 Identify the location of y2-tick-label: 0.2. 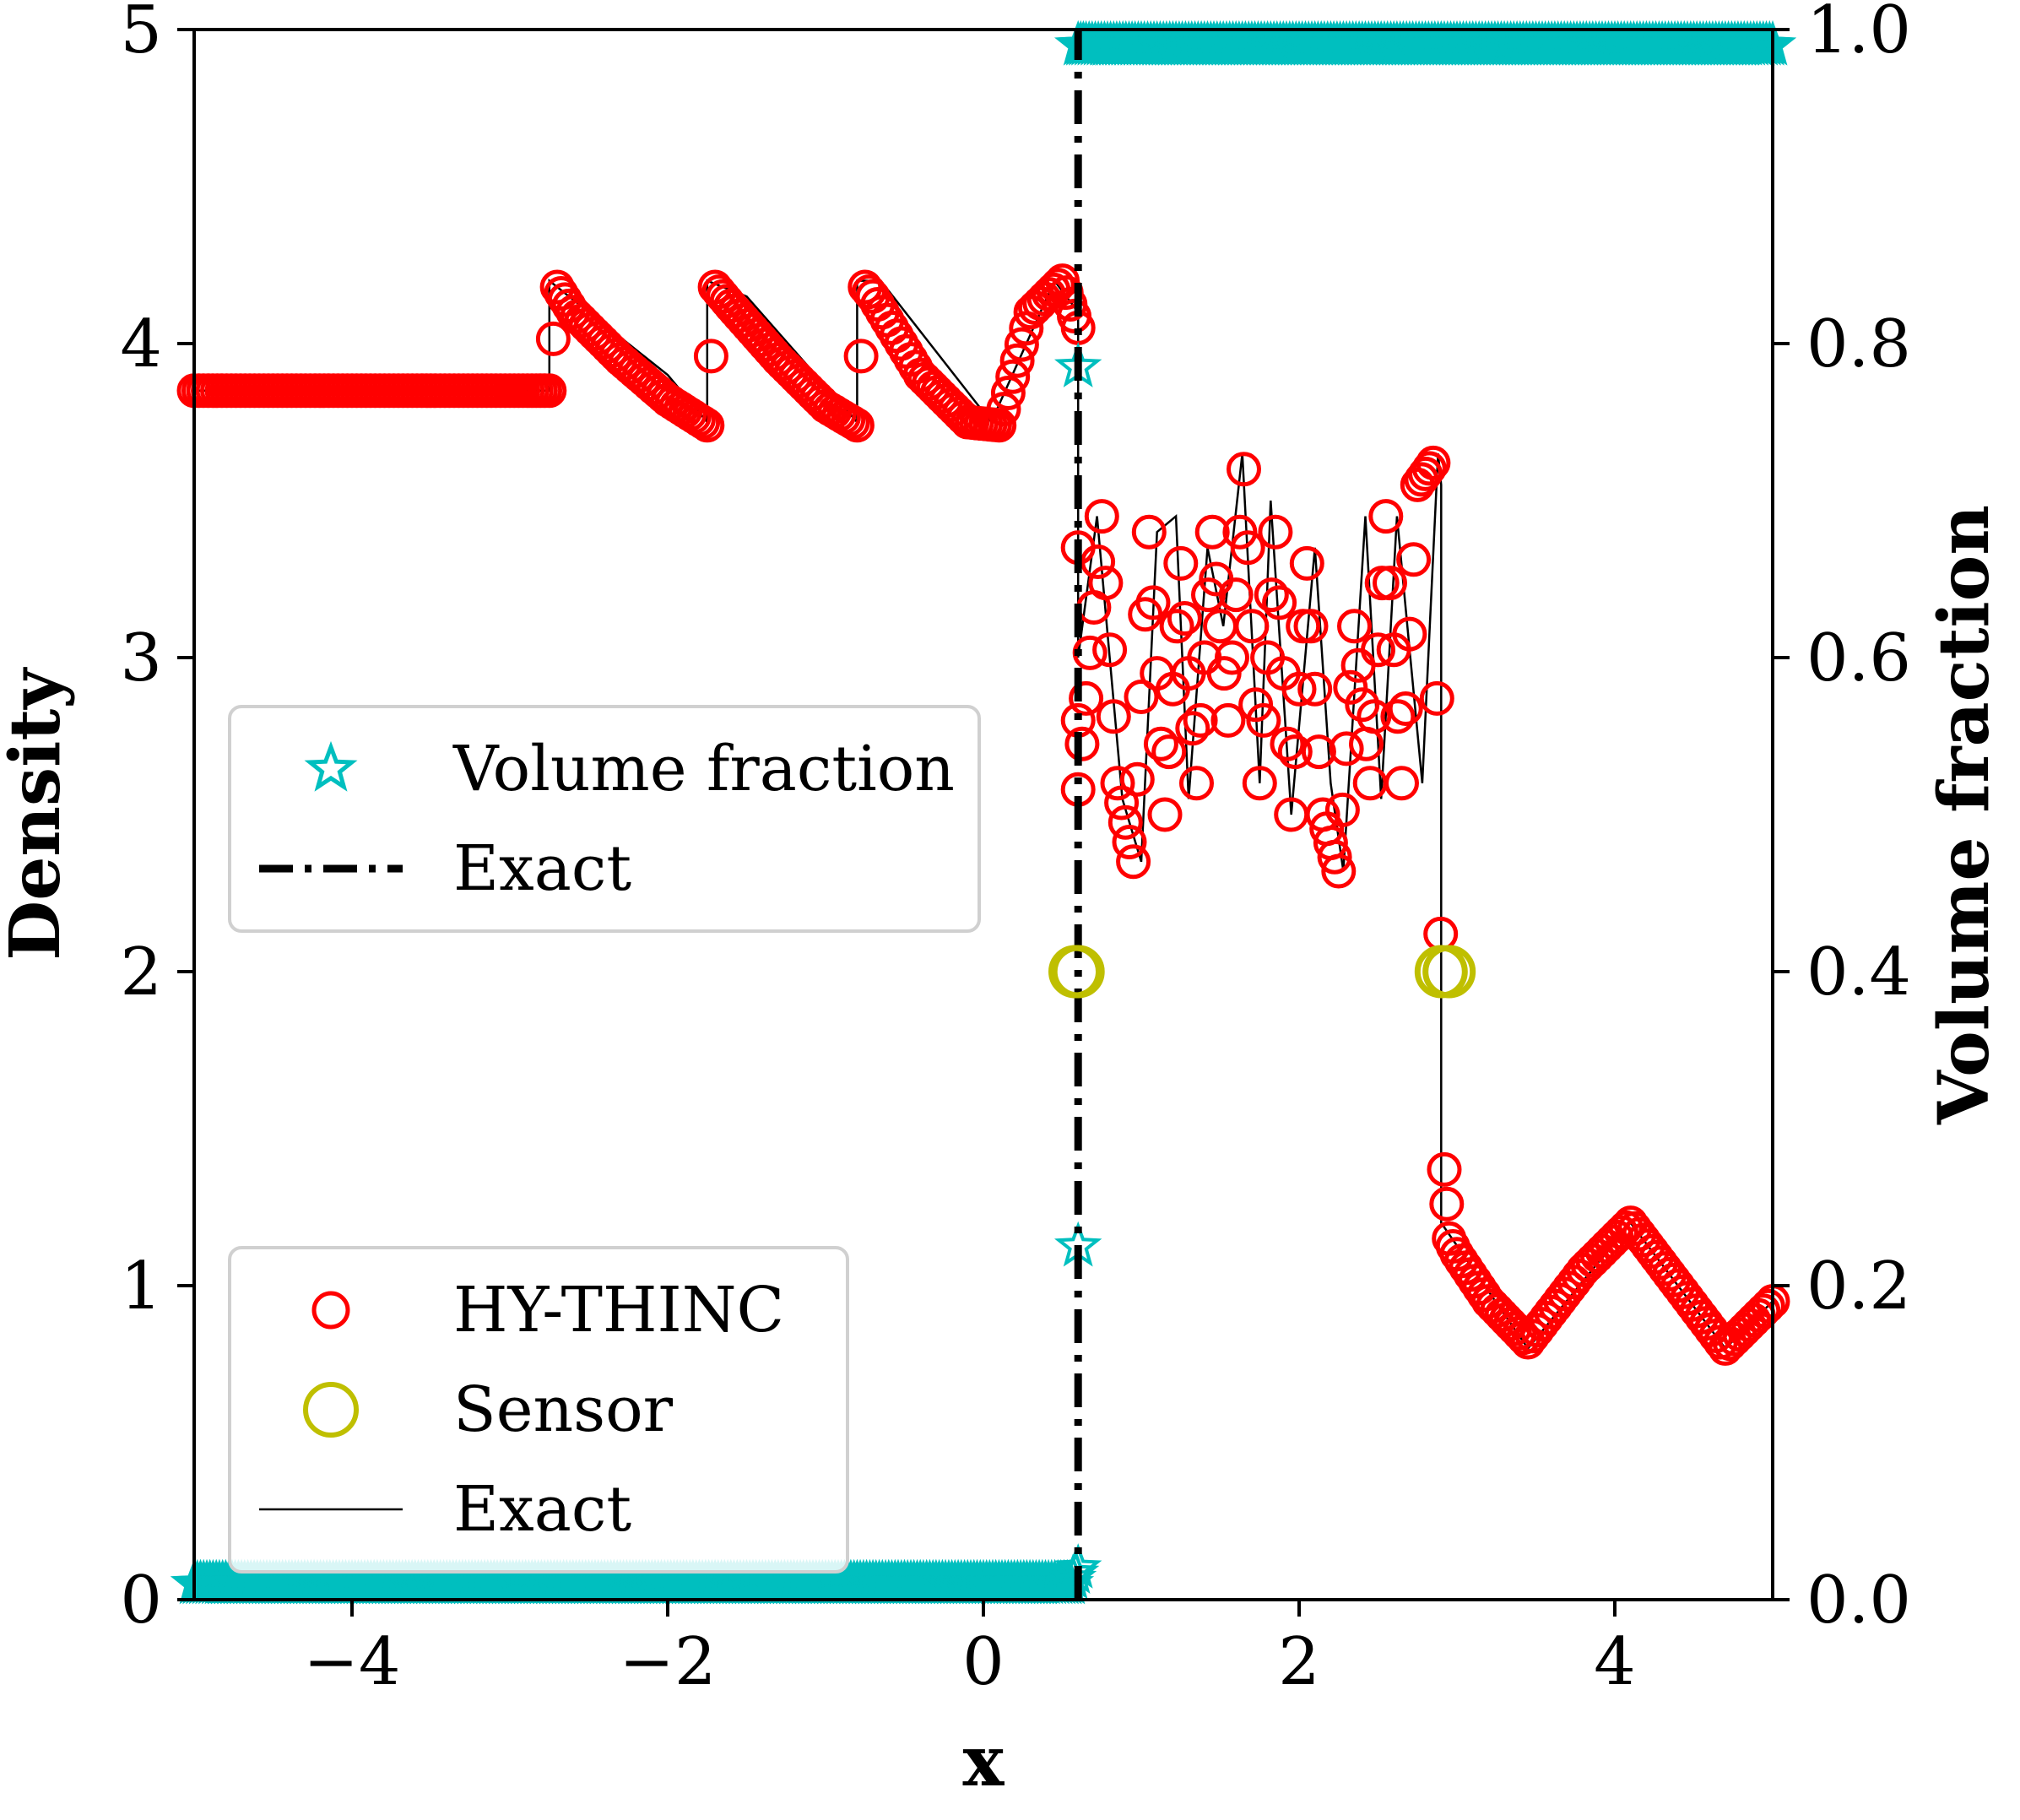
(1859, 1286).